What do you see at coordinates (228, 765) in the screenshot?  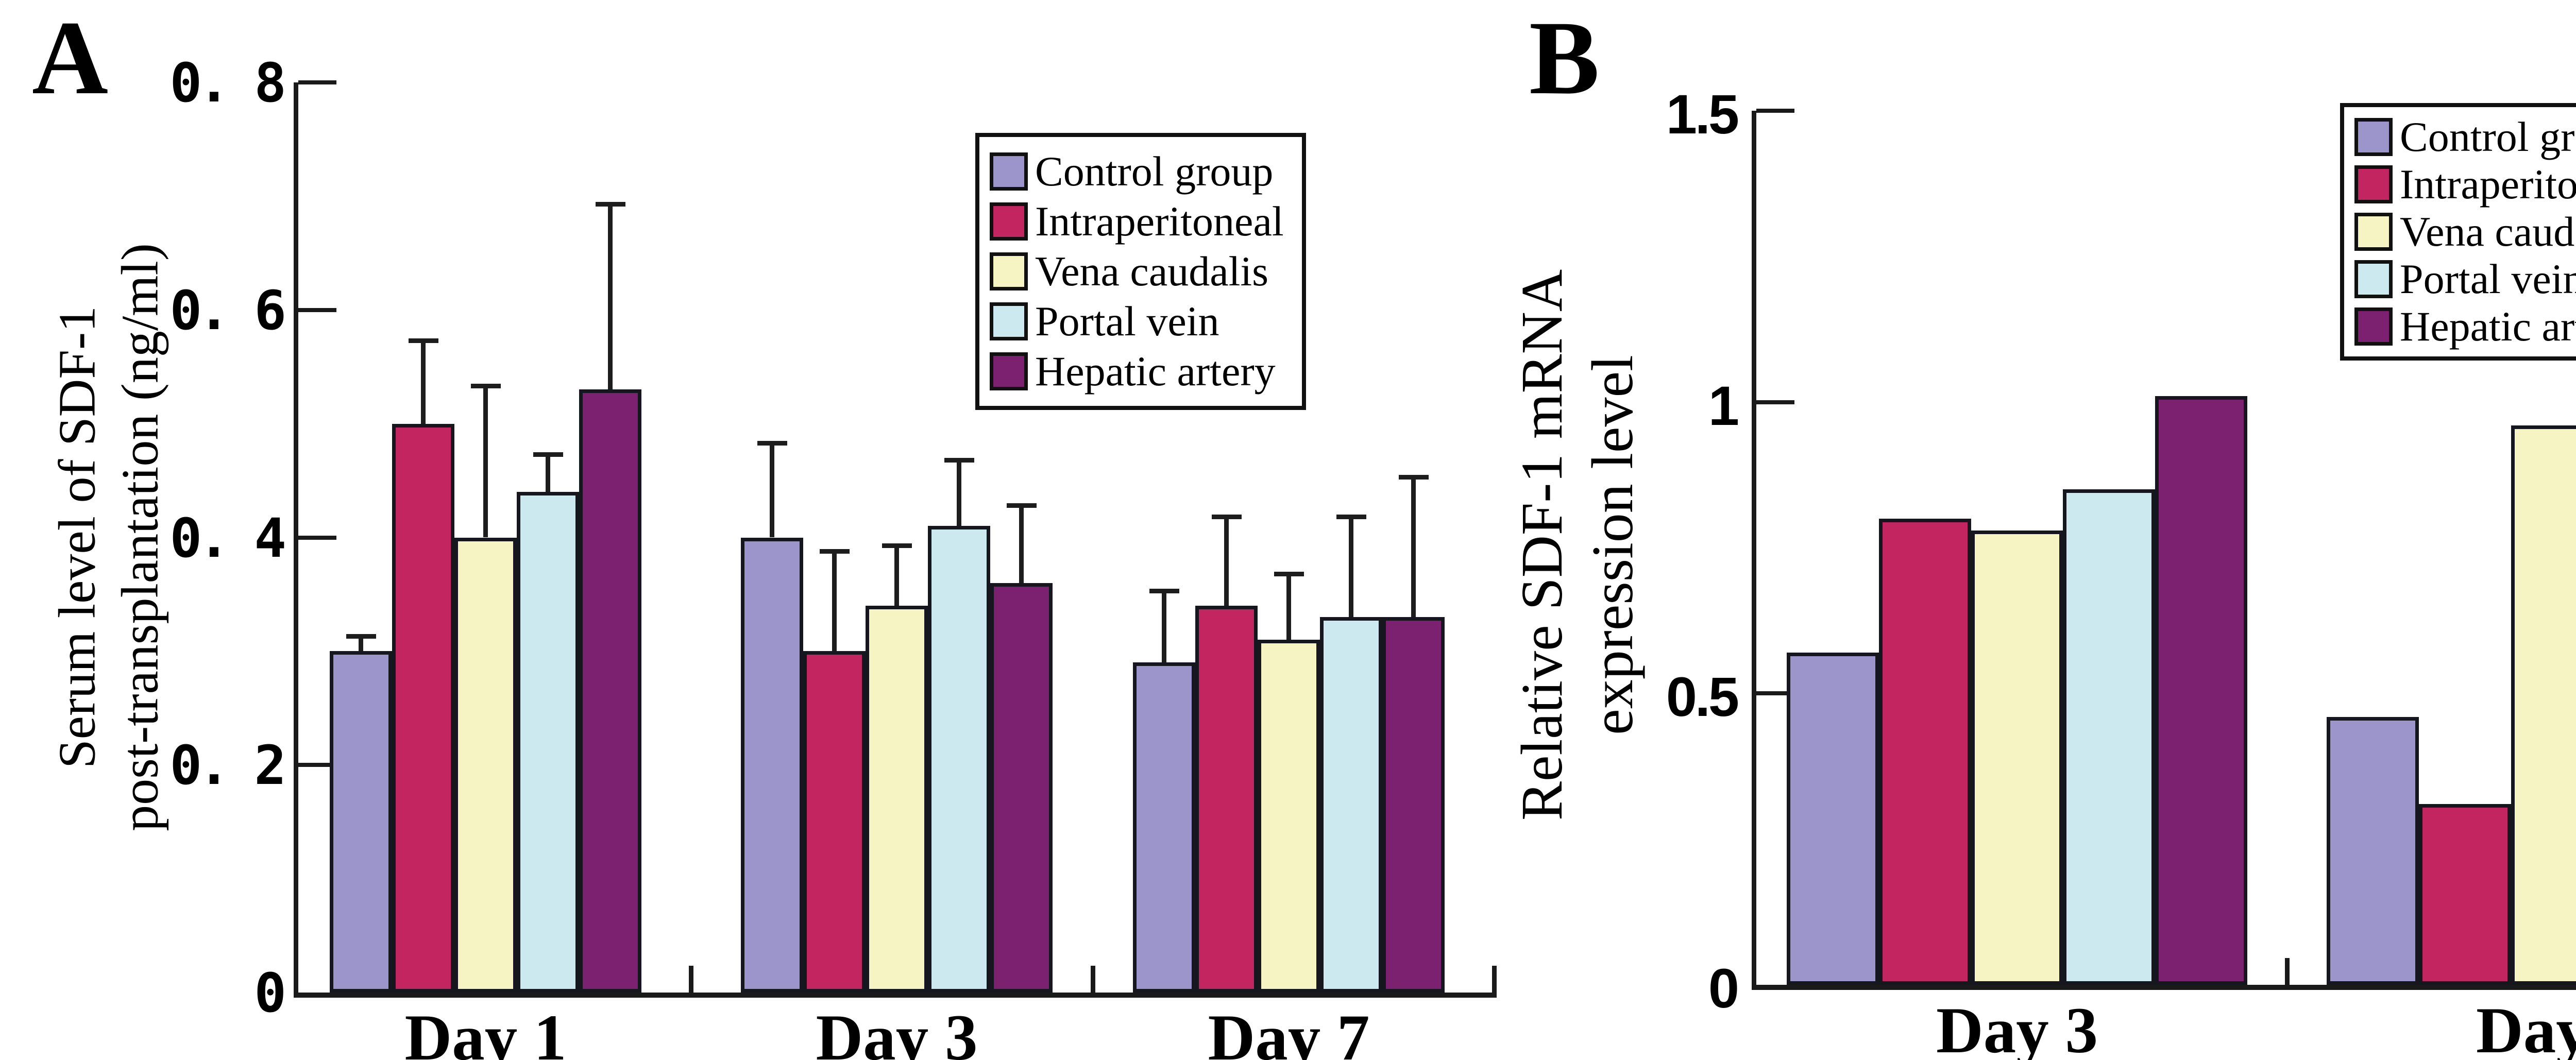 I see `y-axis-tick-label: 0. 2` at bounding box center [228, 765].